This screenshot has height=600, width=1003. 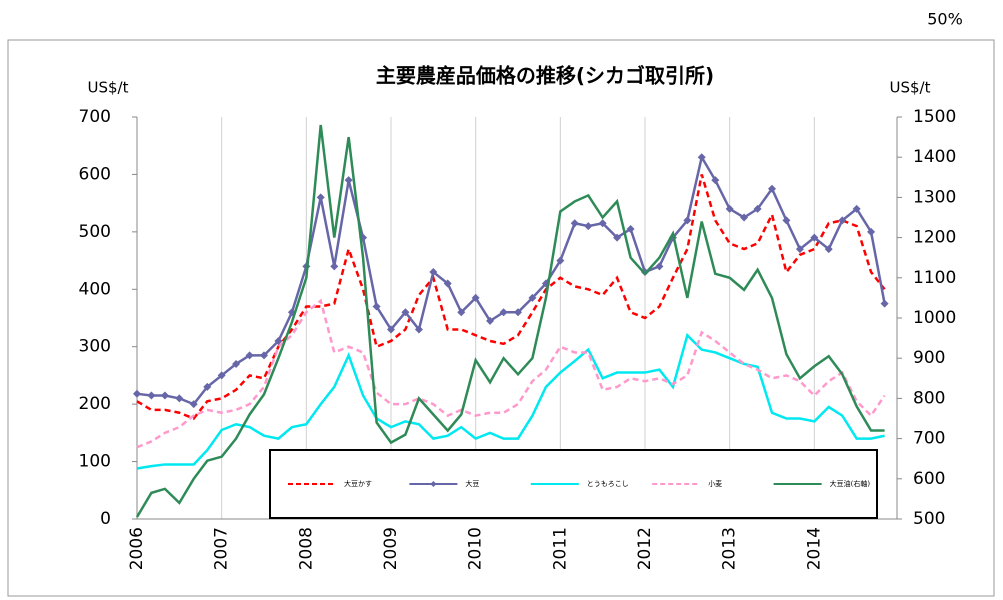 I want to click on y2-tick-label: 900, so click(x=929, y=358).